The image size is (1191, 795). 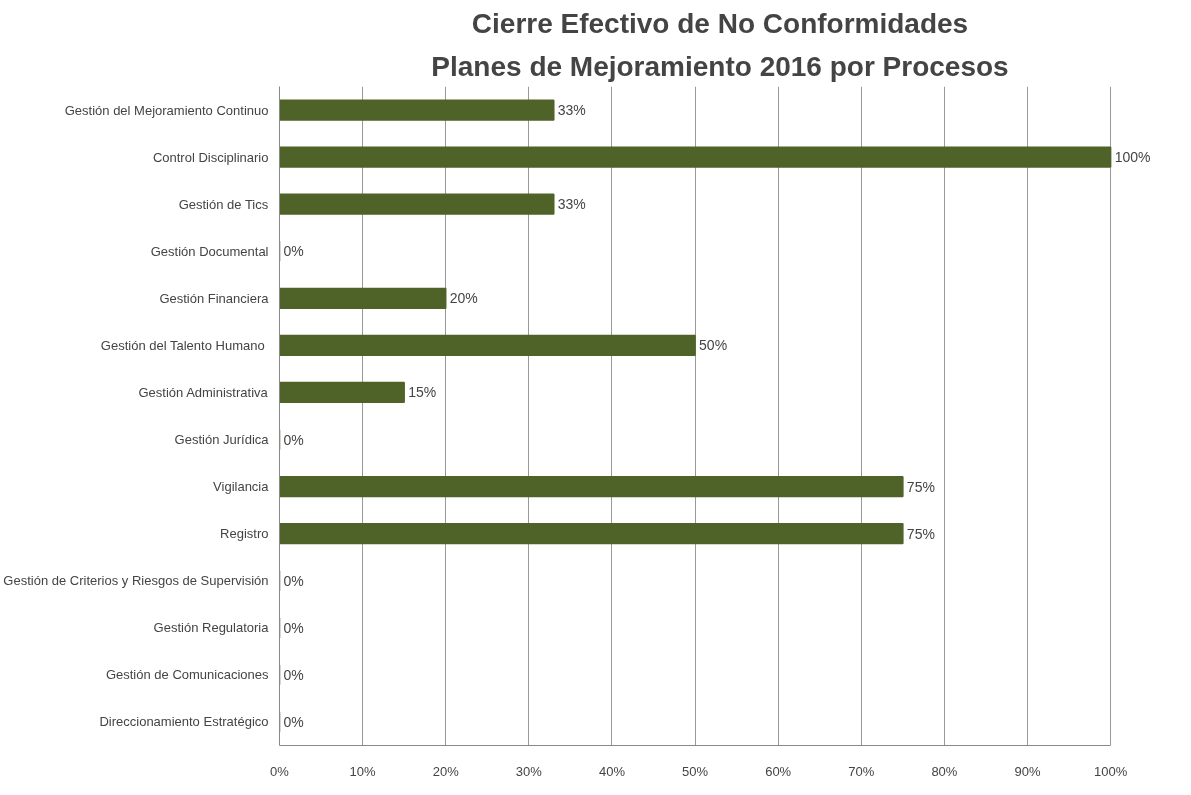 What do you see at coordinates (463, 298) in the screenshot?
I see `data-label: 20%` at bounding box center [463, 298].